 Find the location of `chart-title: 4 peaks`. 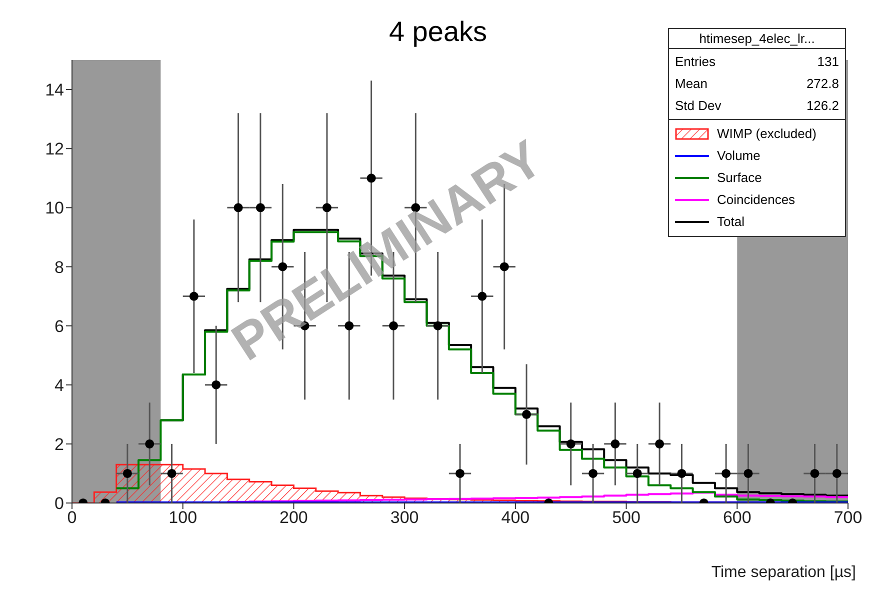

chart-title: 4 peaks is located at coordinates (438, 31).